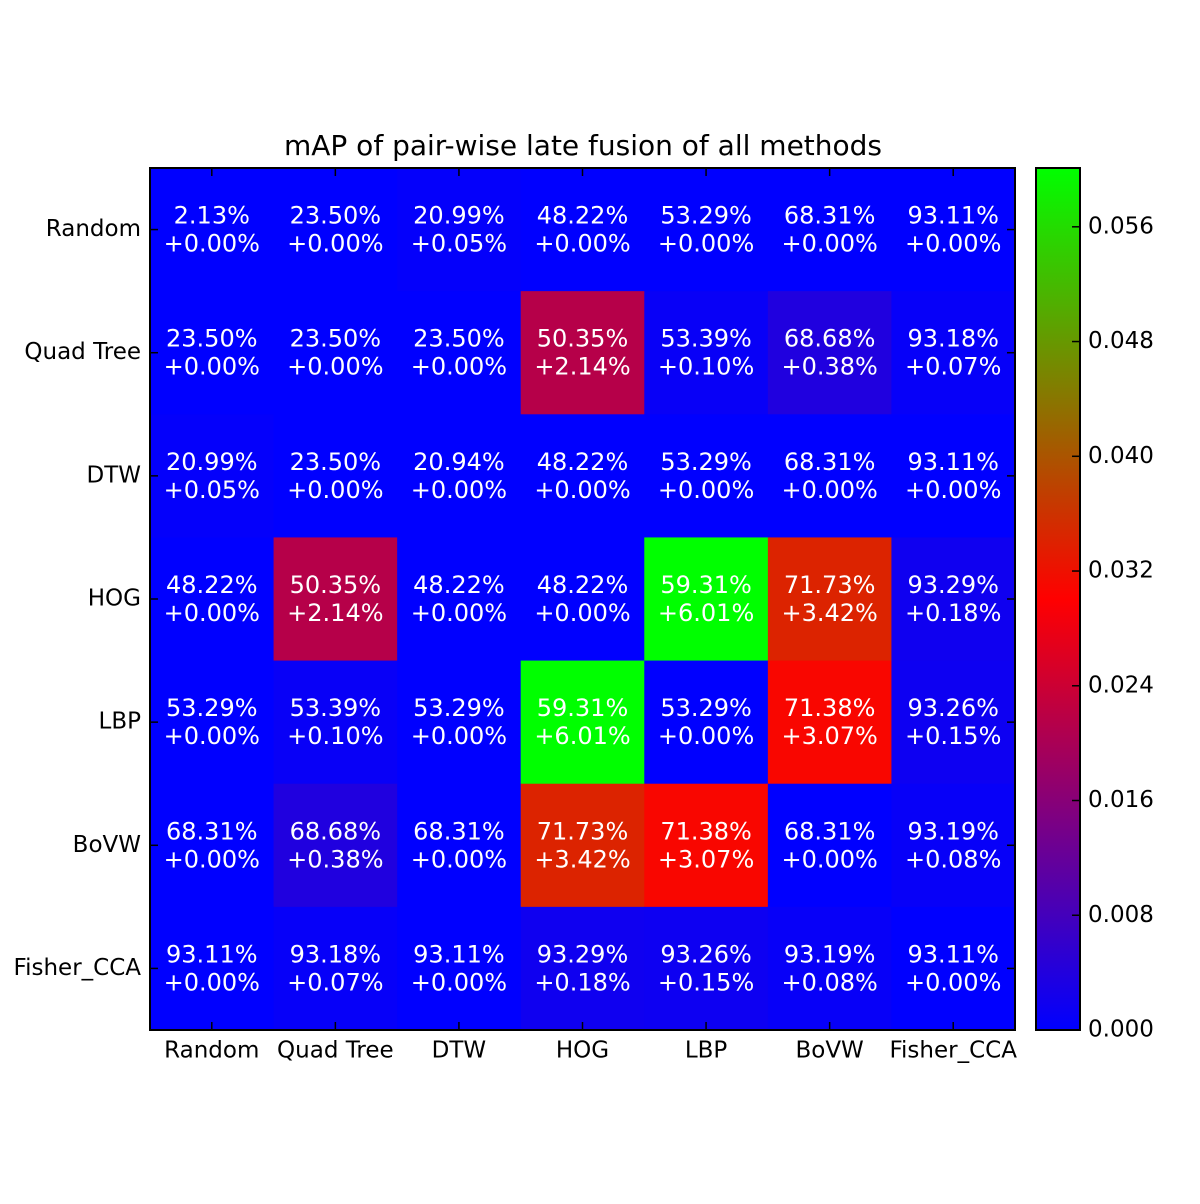 Image resolution: width=1200 pixels, height=1204 pixels. What do you see at coordinates (1121, 1030) in the screenshot?
I see `colorbar-tick-label: 0.000` at bounding box center [1121, 1030].